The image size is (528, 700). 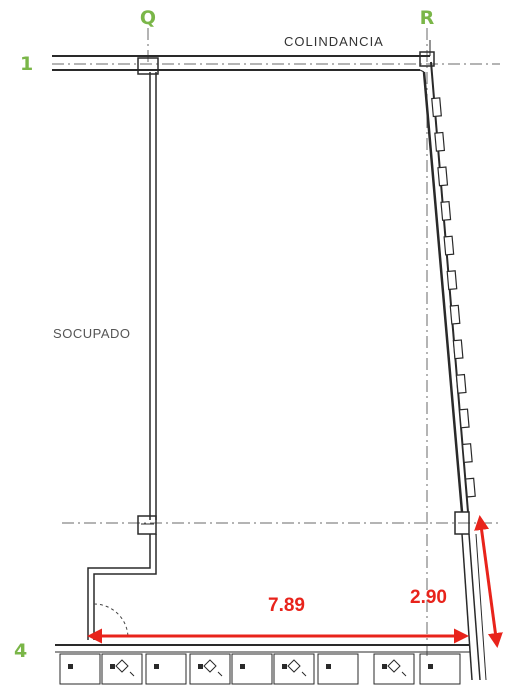 What do you see at coordinates (334, 41) in the screenshot?
I see `top-boundary-label: COLINDANCIA` at bounding box center [334, 41].